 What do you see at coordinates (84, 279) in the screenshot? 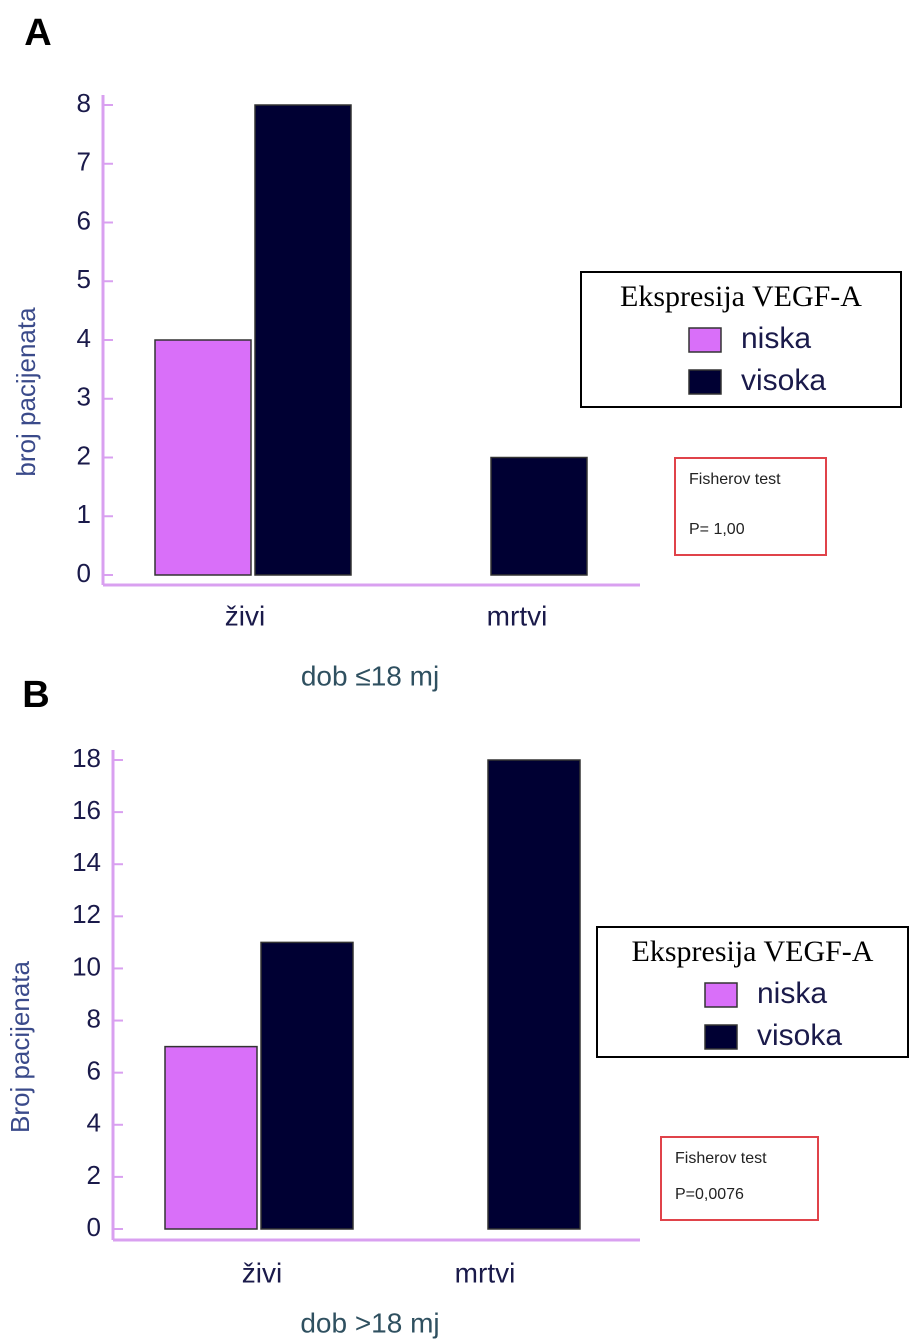
I see `y-tick-label: 5` at bounding box center [84, 279].